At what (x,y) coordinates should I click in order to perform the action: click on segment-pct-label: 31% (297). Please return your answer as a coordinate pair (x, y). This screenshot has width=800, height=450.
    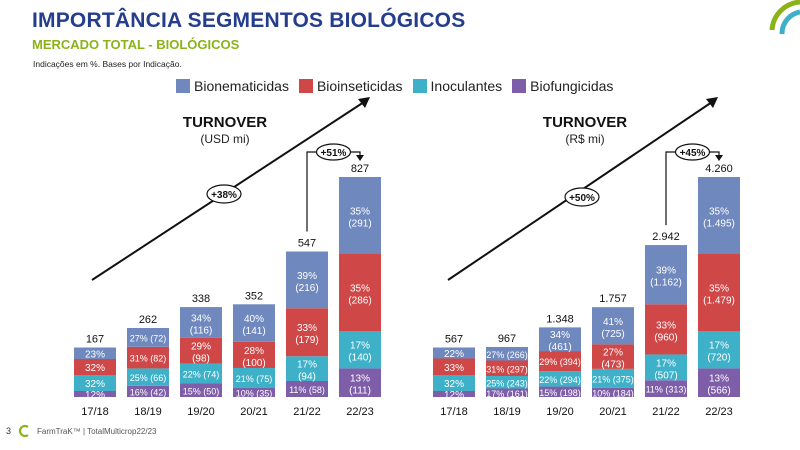
    Looking at the image, I should click on (507, 369).